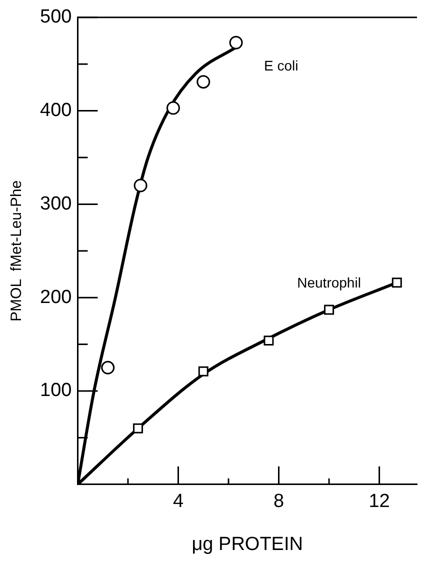 The width and height of the screenshot is (425, 568). What do you see at coordinates (379, 501) in the screenshot?
I see `x-tick-label: 12` at bounding box center [379, 501].